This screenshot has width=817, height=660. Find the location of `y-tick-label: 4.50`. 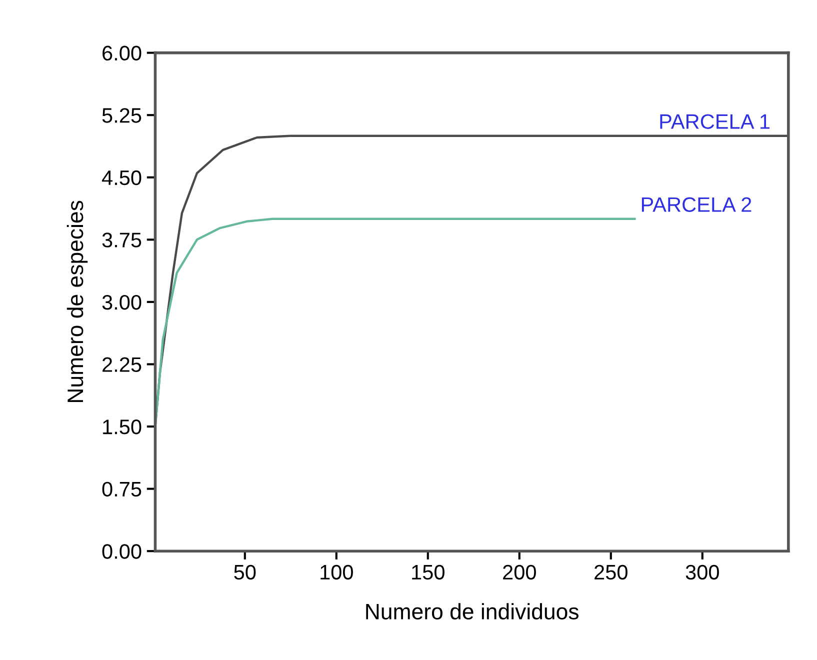

y-tick-label: 4.50 is located at coordinates (122, 178).